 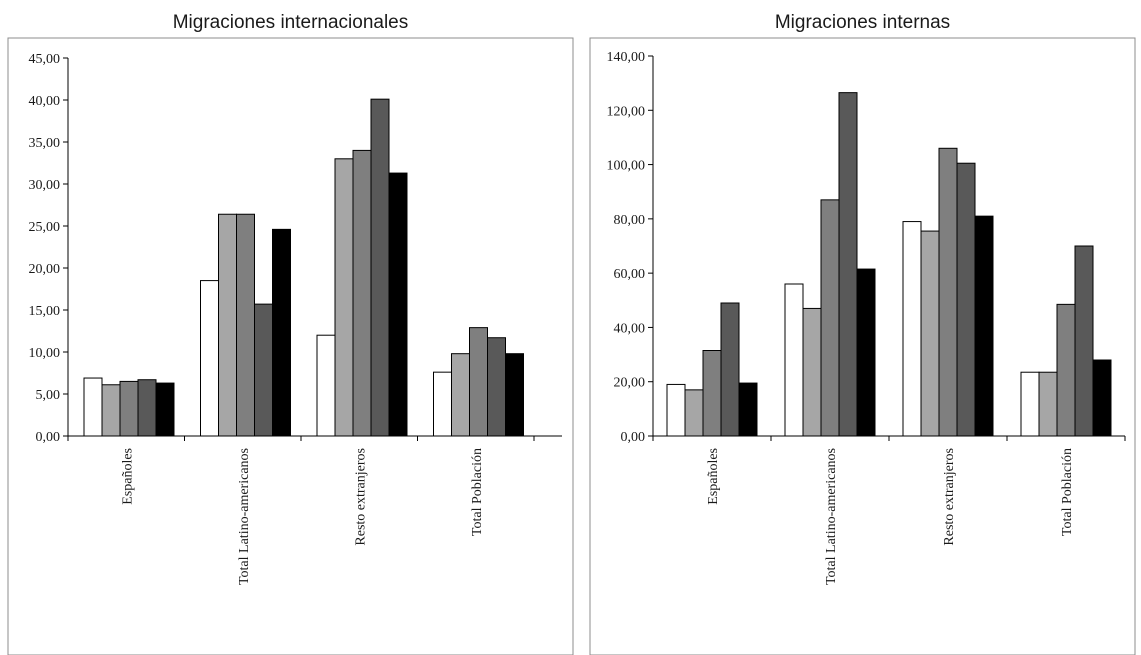 What do you see at coordinates (45, 59) in the screenshot?
I see `y-tick-label: 45,00` at bounding box center [45, 59].